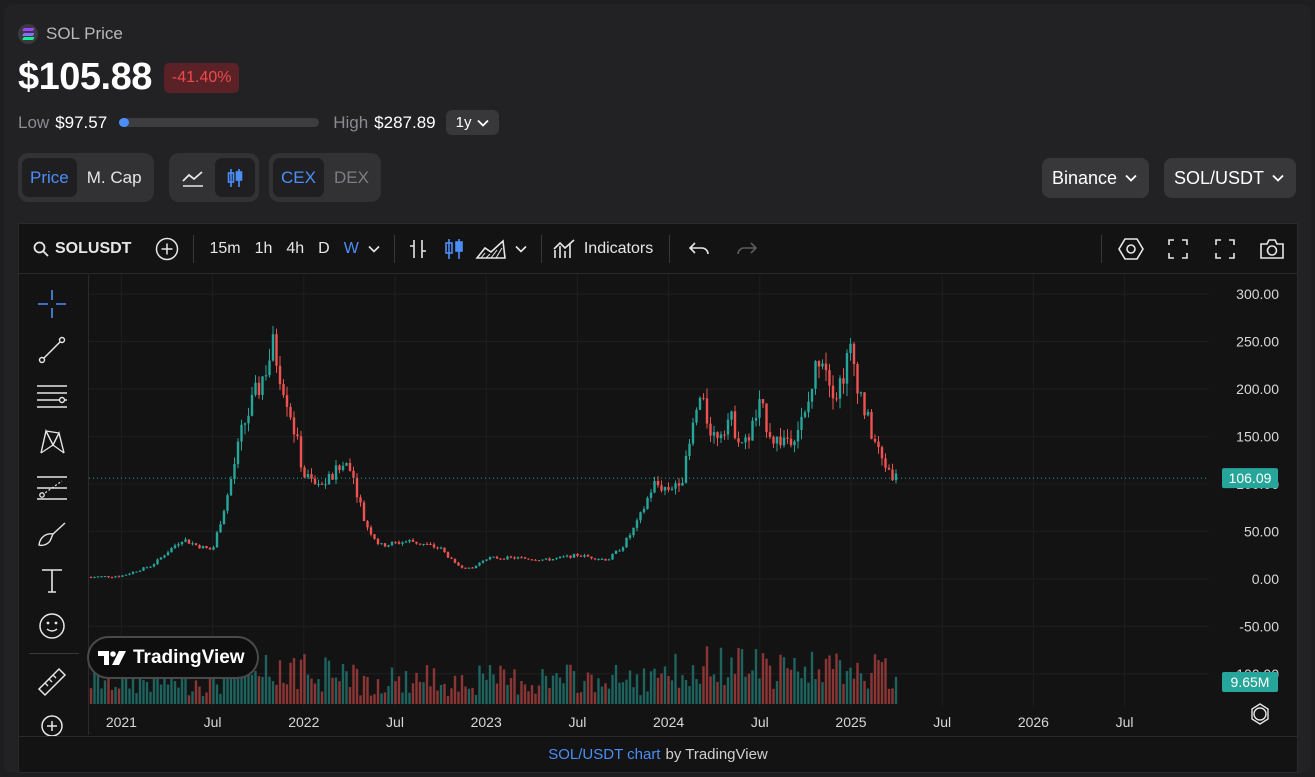 The height and width of the screenshot is (777, 1315). I want to click on indicators-button: Indicators, so click(602, 249).